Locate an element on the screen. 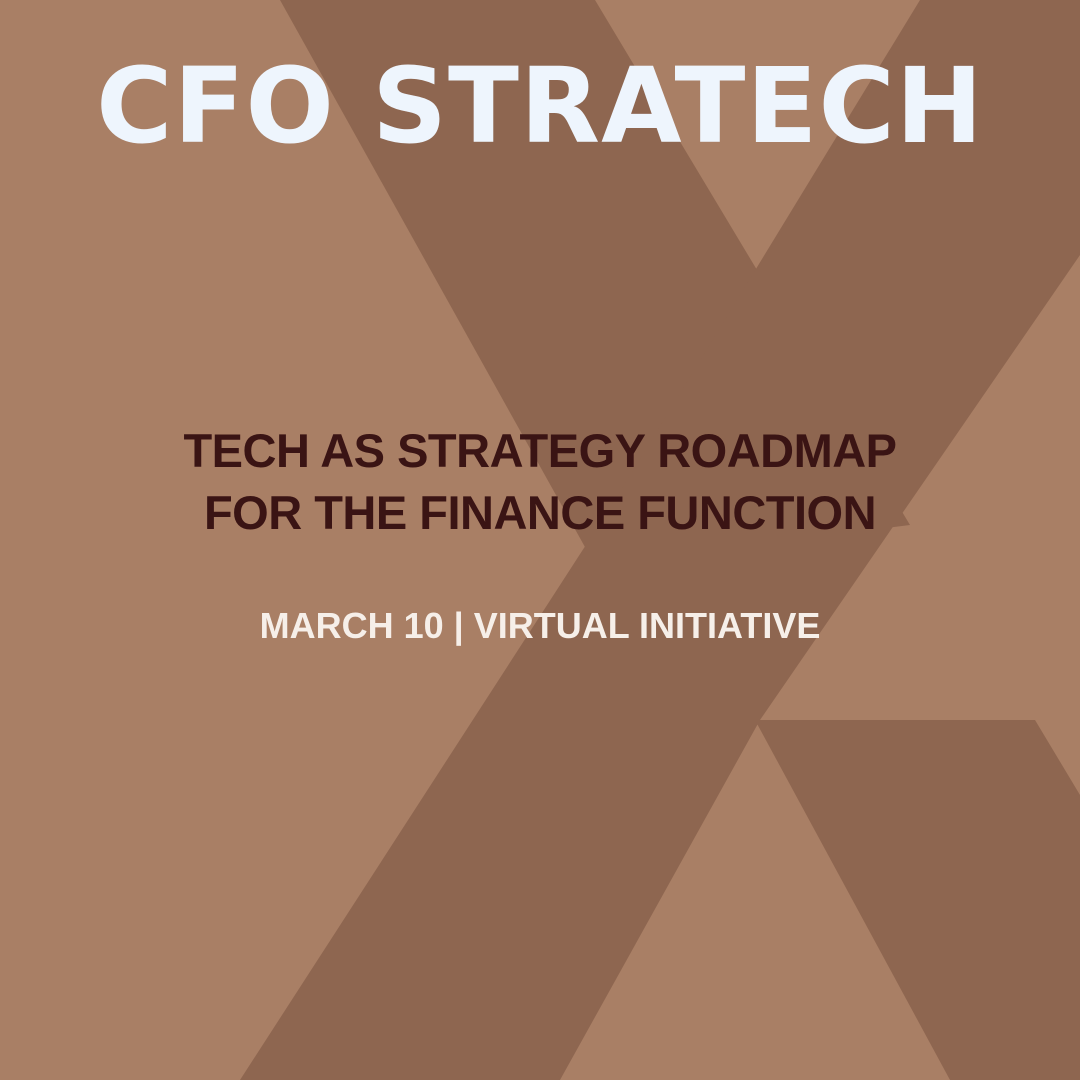 The image size is (1080, 1080). subtitle-line-2: FOR THE FINANCE FUNCTION is located at coordinates (540, 512).